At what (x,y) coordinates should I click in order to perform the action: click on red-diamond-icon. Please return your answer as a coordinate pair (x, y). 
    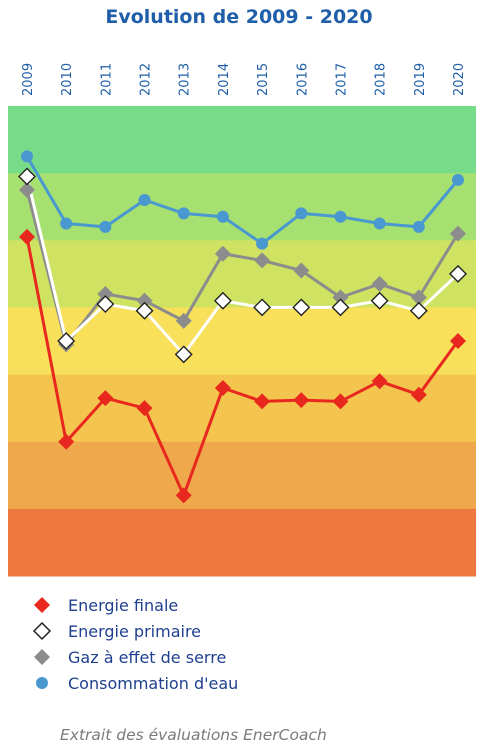
    Looking at the image, I should click on (46, 605).